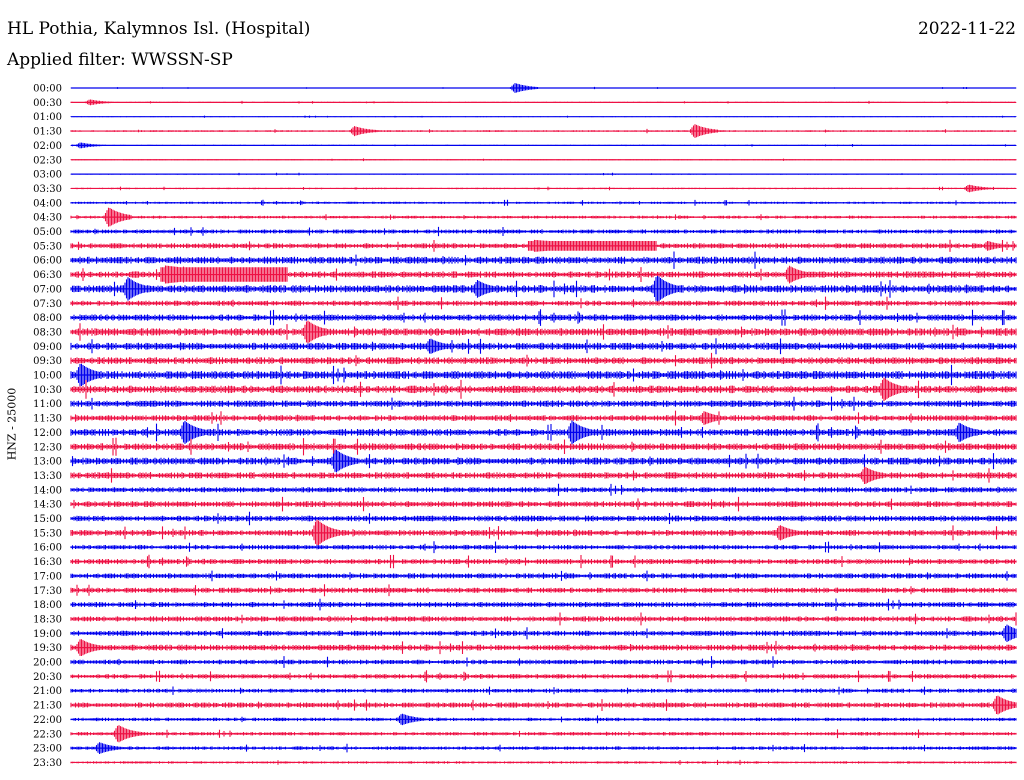  What do you see at coordinates (47, 132) in the screenshot?
I see `row-time-label: 01:30` at bounding box center [47, 132].